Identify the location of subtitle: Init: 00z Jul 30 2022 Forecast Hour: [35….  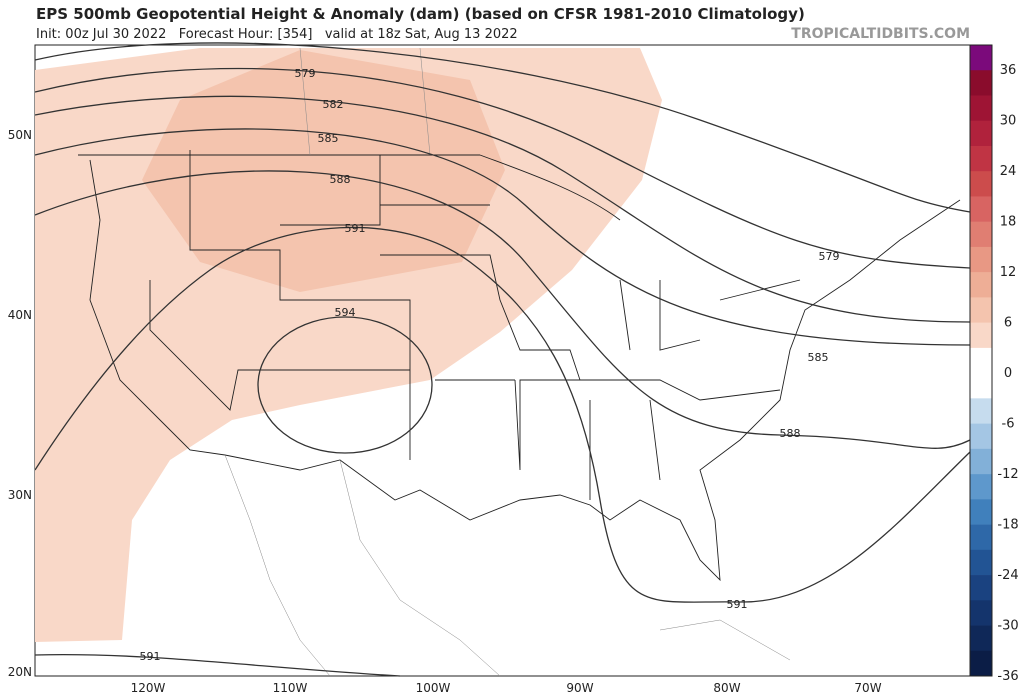
(277, 34).